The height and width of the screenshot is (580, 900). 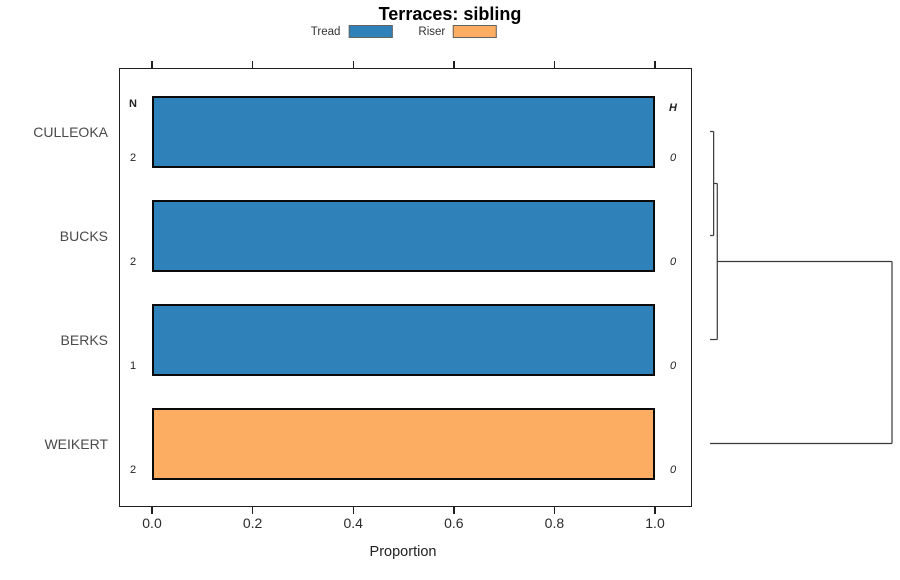 I want to click on x-axis-tick-label: 0.8, so click(x=554, y=523).